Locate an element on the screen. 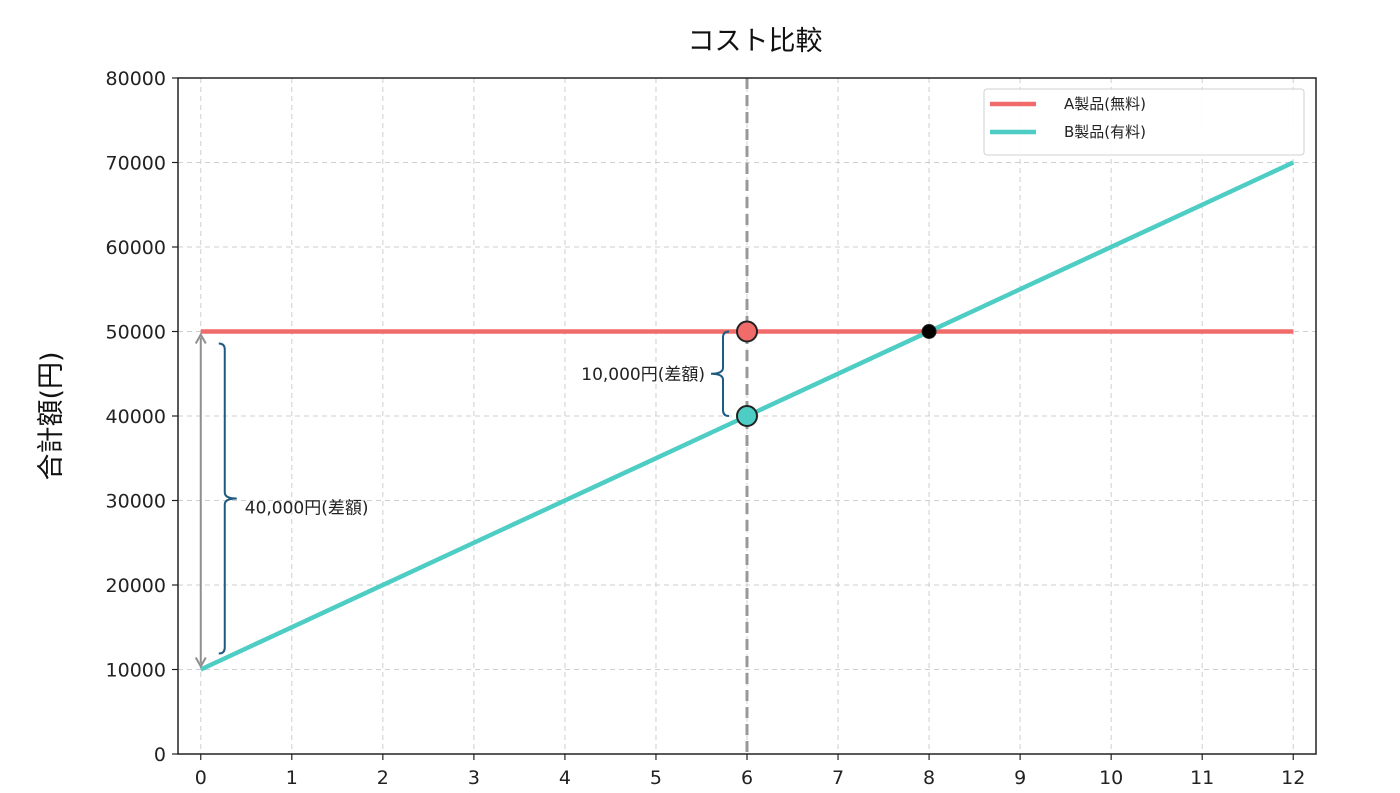 This screenshot has height=793, width=1400. legend-box is located at coordinates (1144, 122).